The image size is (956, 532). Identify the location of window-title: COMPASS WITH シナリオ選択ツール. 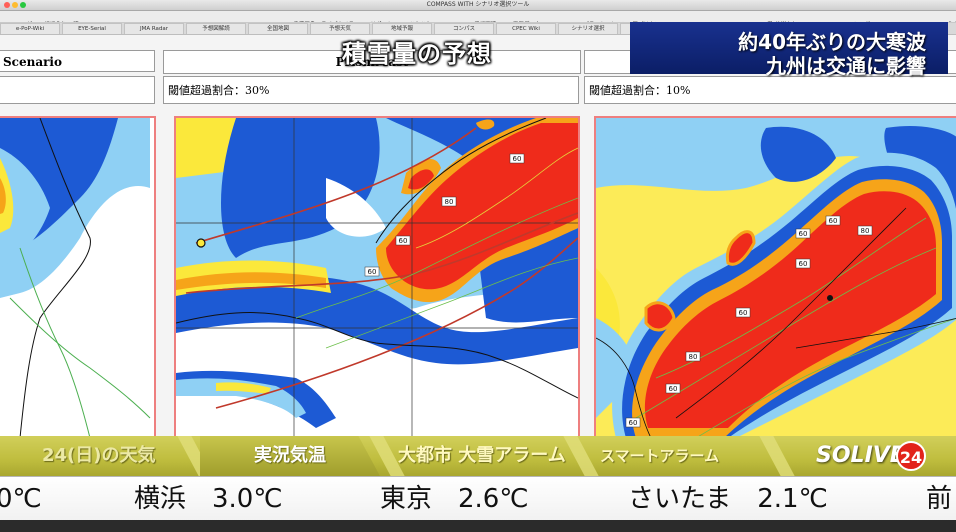
(478, 4).